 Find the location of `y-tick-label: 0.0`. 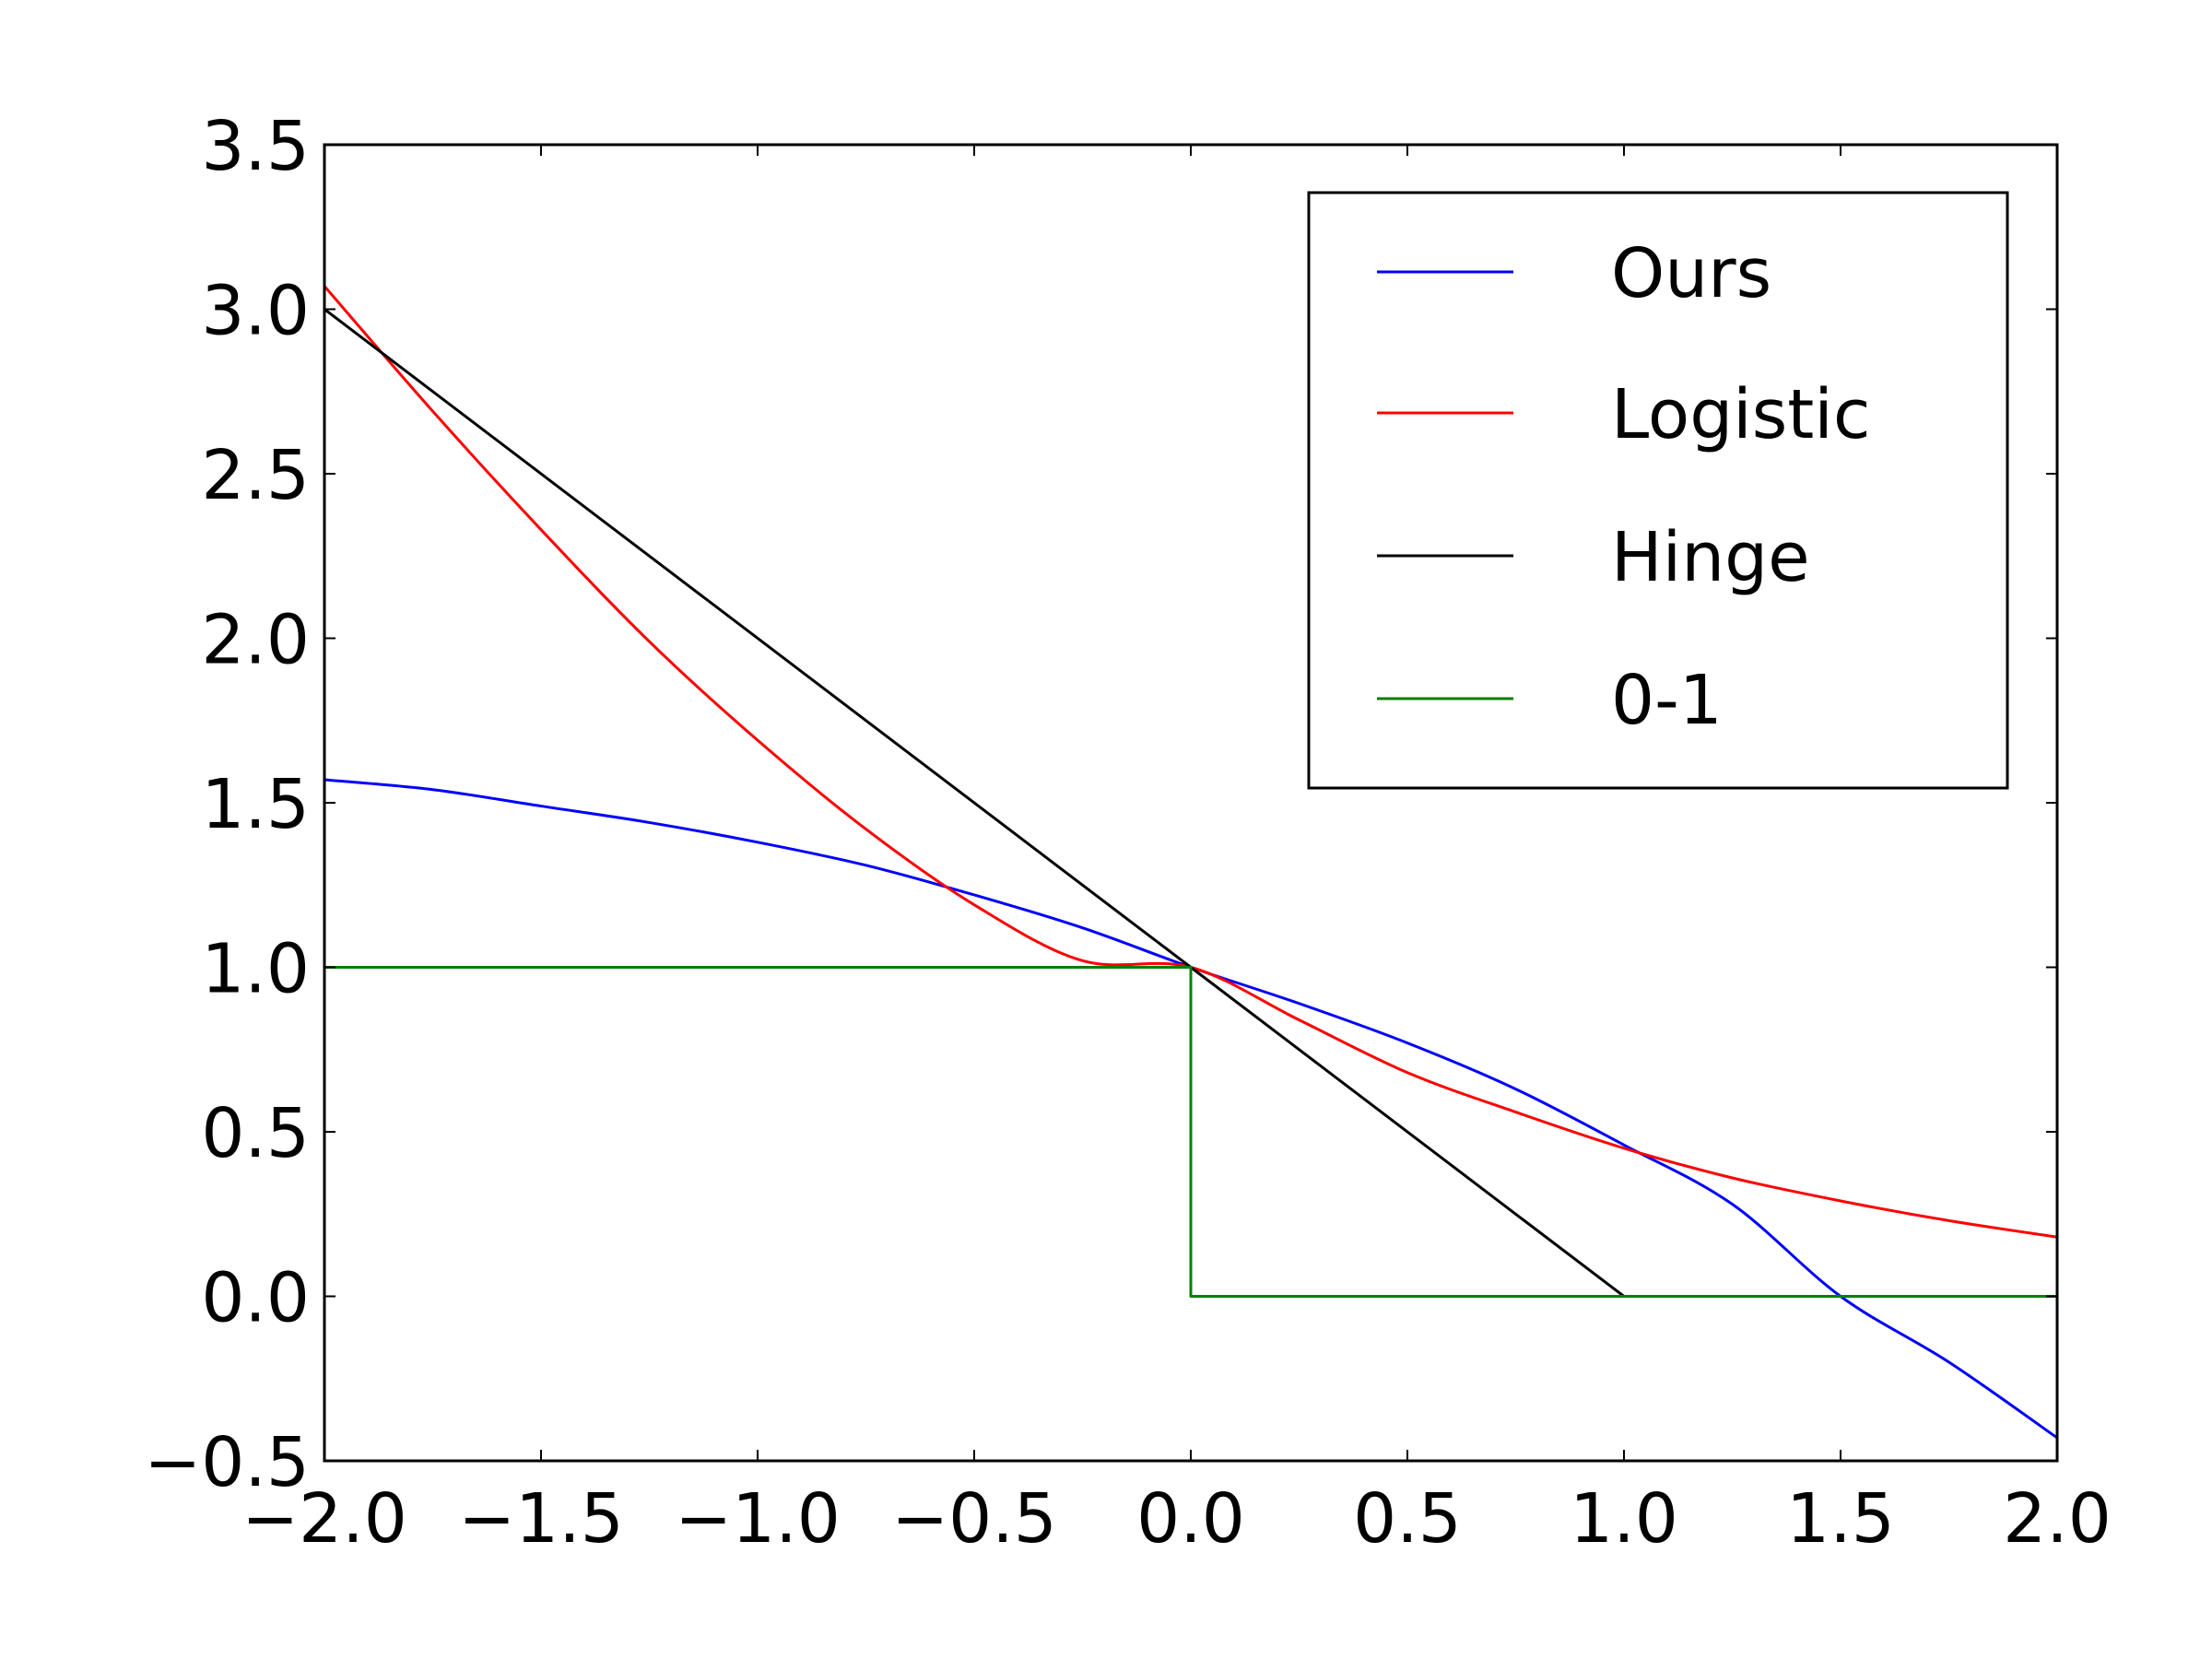

y-tick-label: 0.0 is located at coordinates (255, 1298).